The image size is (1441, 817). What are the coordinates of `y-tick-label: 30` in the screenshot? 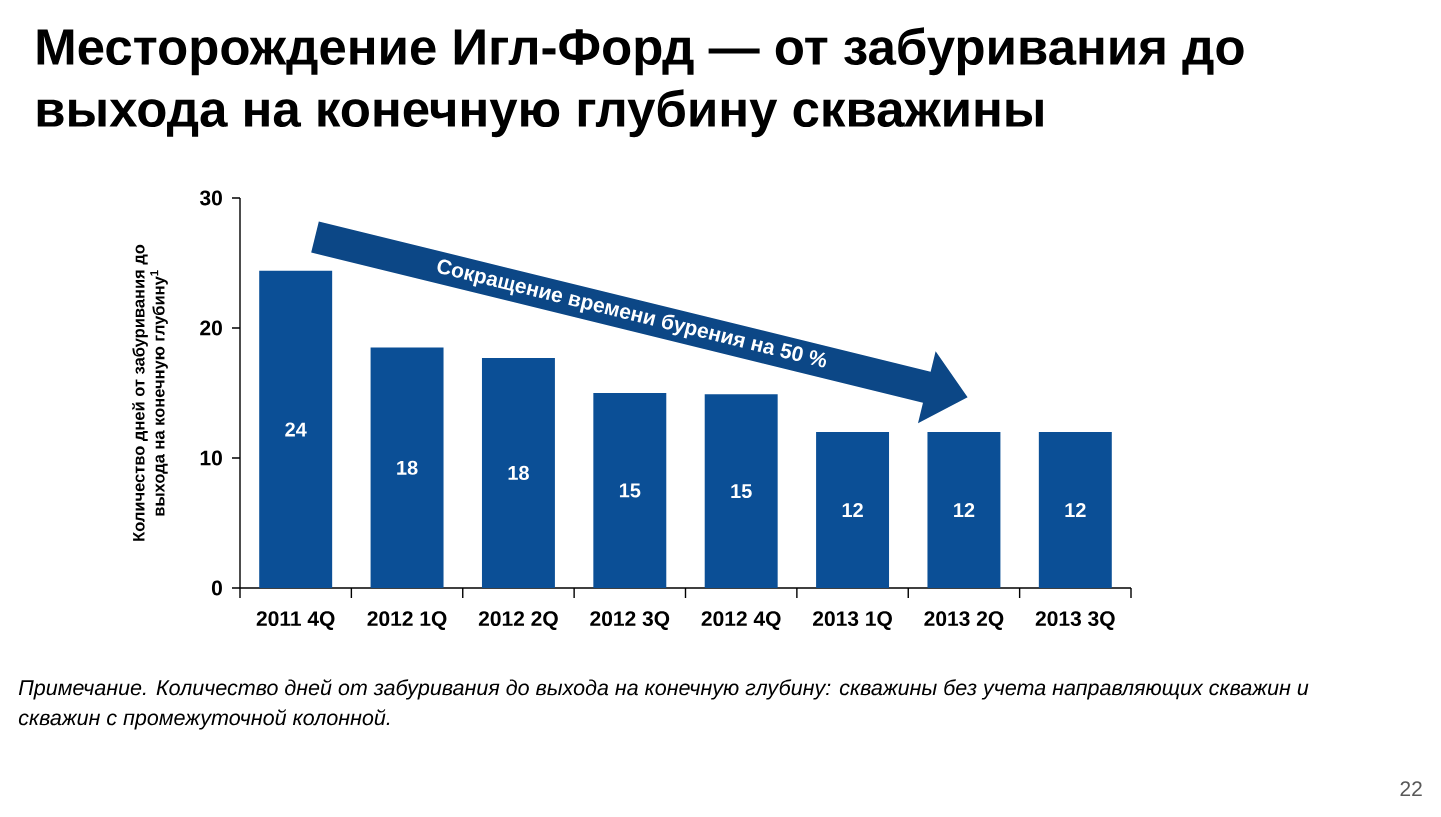 It's located at (210, 198).